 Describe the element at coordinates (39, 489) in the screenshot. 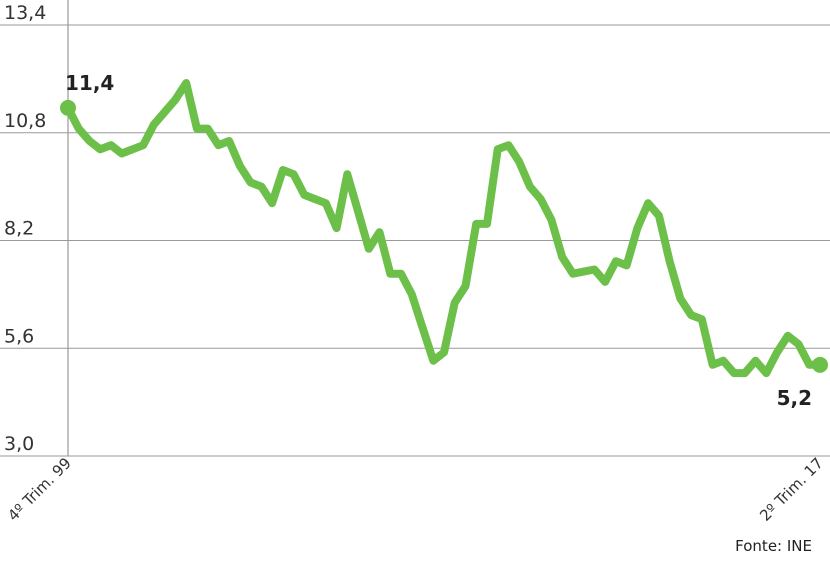

I see `x-tick-label: 4º Trim. 99` at that location.